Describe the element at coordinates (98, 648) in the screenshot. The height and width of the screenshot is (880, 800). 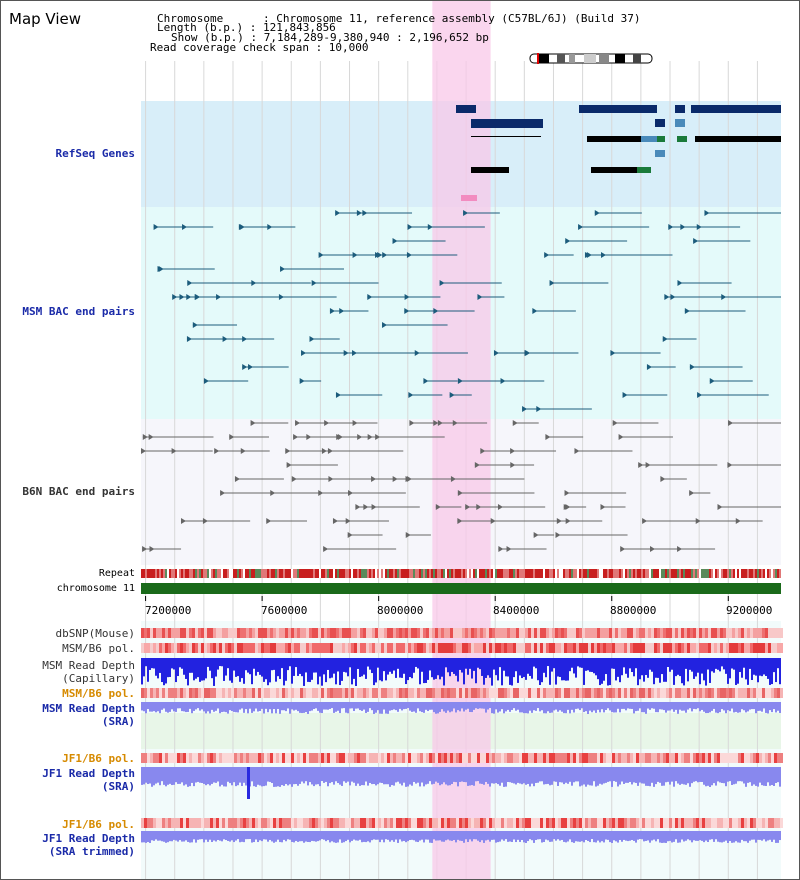
I see `msm-b6-pol-label: MSM/B6 pol.` at that location.